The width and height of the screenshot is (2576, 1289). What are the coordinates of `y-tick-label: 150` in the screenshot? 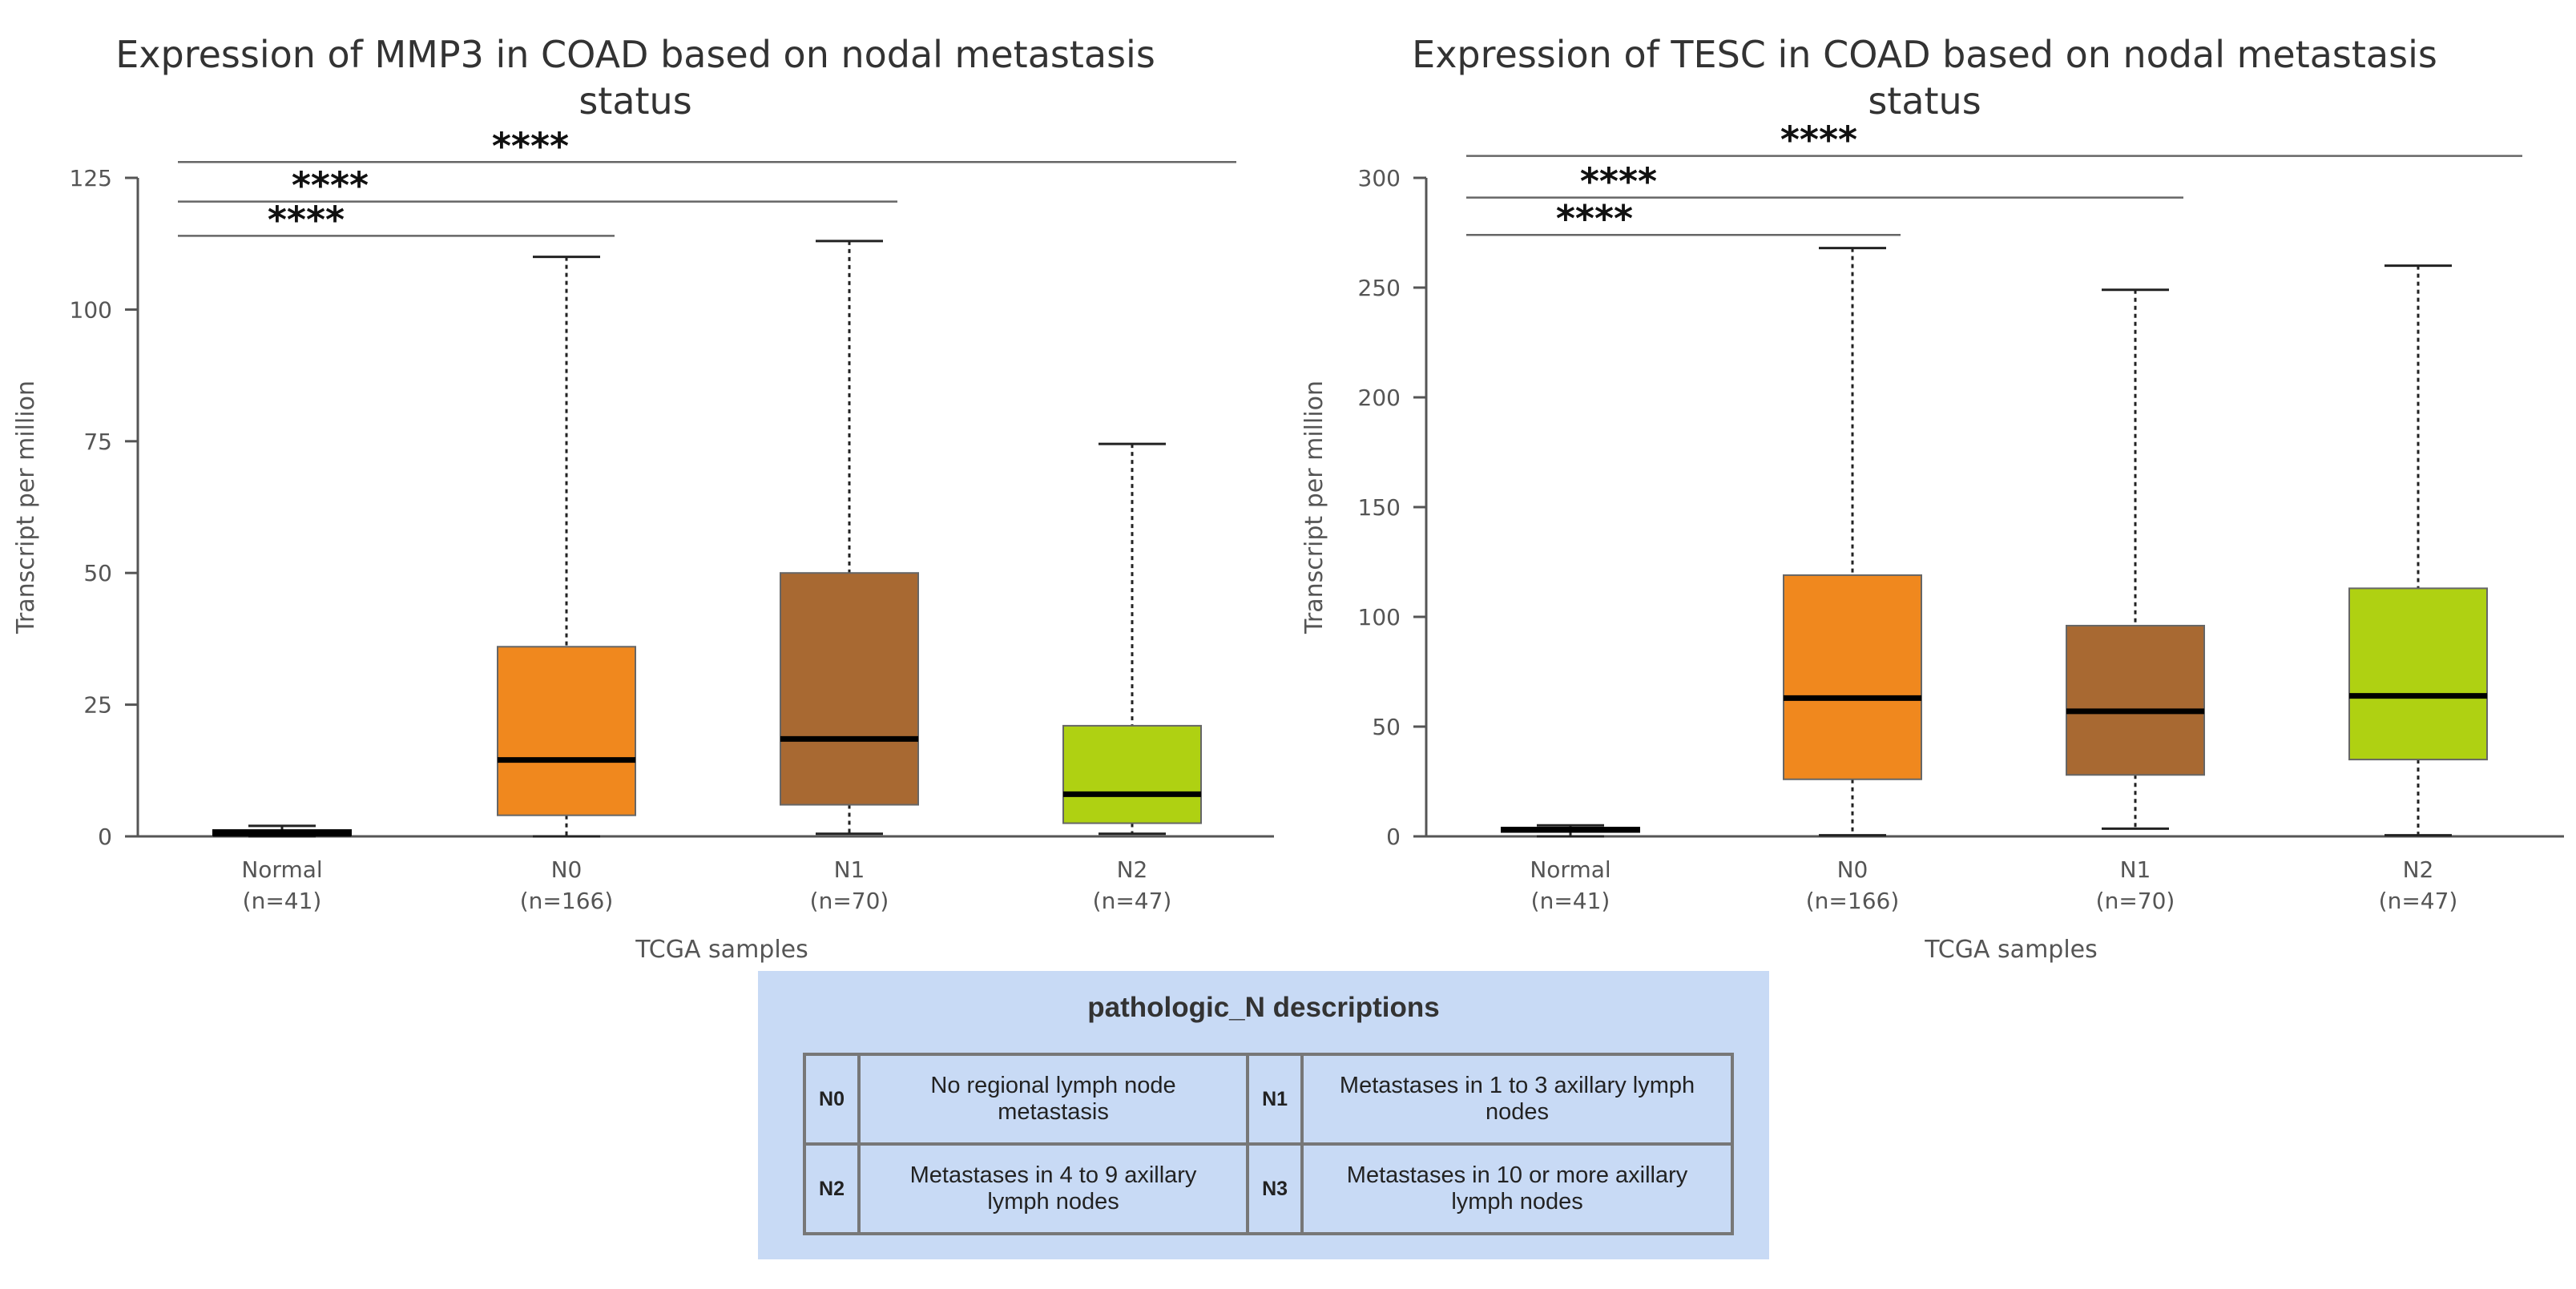 It's located at (1379, 508).